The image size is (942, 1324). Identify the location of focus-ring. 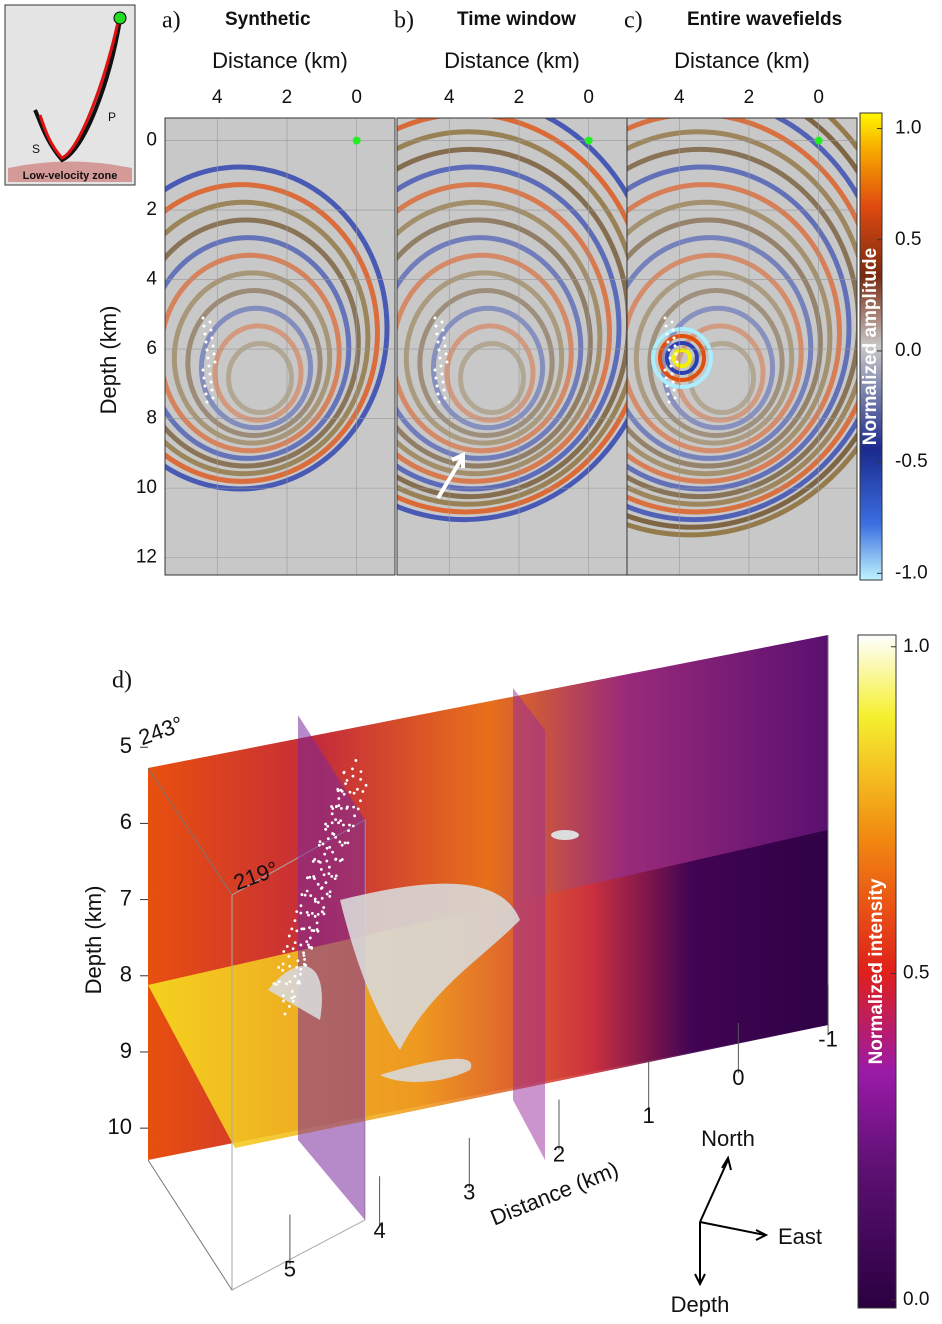
(682, 358).